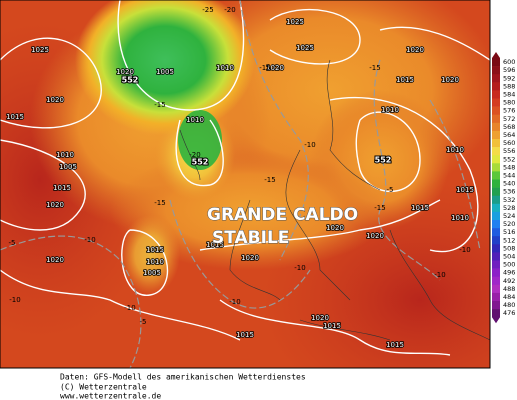 The width and height of the screenshot is (517, 400). Describe the element at coordinates (110, 396) in the screenshot. I see `footer-text: www.wetterzentrale.de` at that location.